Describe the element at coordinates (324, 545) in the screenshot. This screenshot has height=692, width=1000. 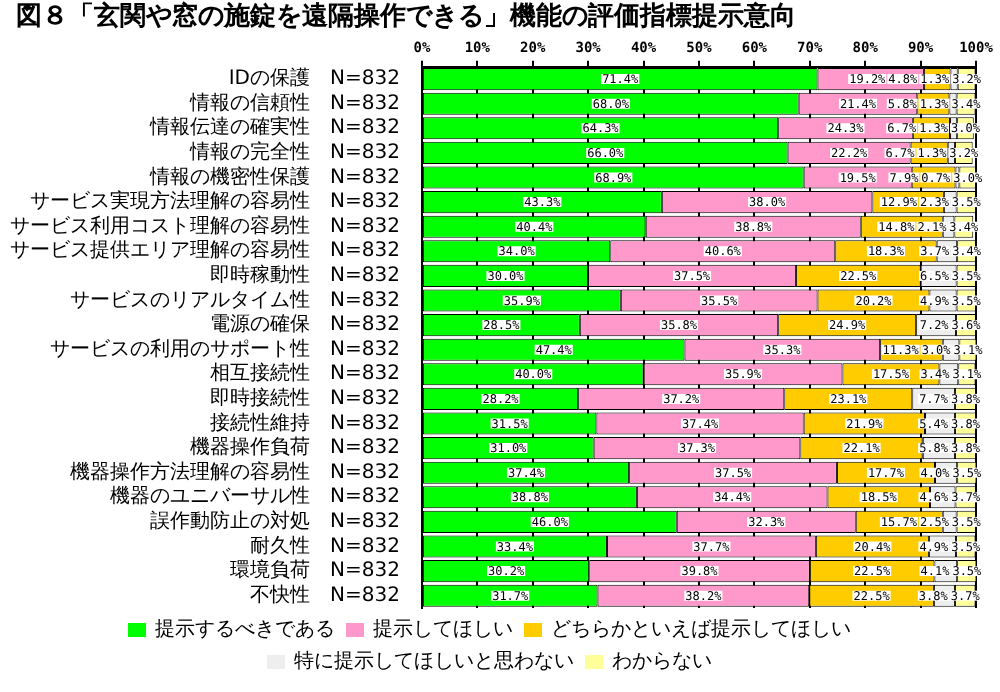
I see `y-tick-label: 耐久性 N=832` at that location.